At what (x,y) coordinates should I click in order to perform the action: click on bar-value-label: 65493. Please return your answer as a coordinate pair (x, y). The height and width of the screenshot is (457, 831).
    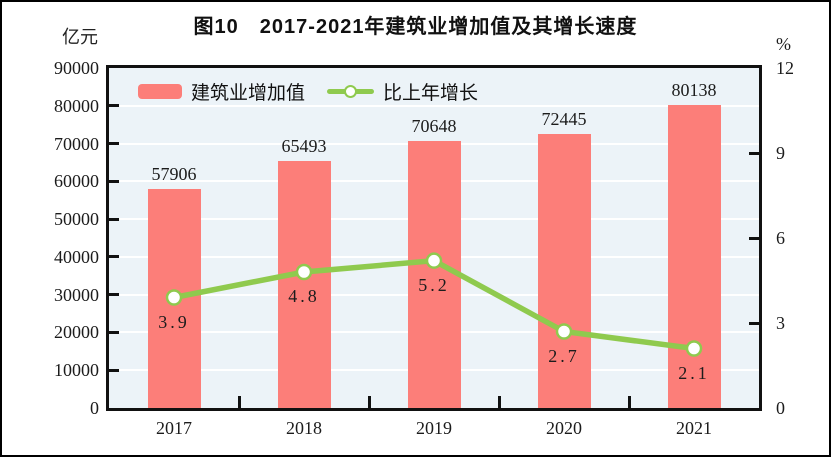
    Looking at the image, I should click on (304, 145).